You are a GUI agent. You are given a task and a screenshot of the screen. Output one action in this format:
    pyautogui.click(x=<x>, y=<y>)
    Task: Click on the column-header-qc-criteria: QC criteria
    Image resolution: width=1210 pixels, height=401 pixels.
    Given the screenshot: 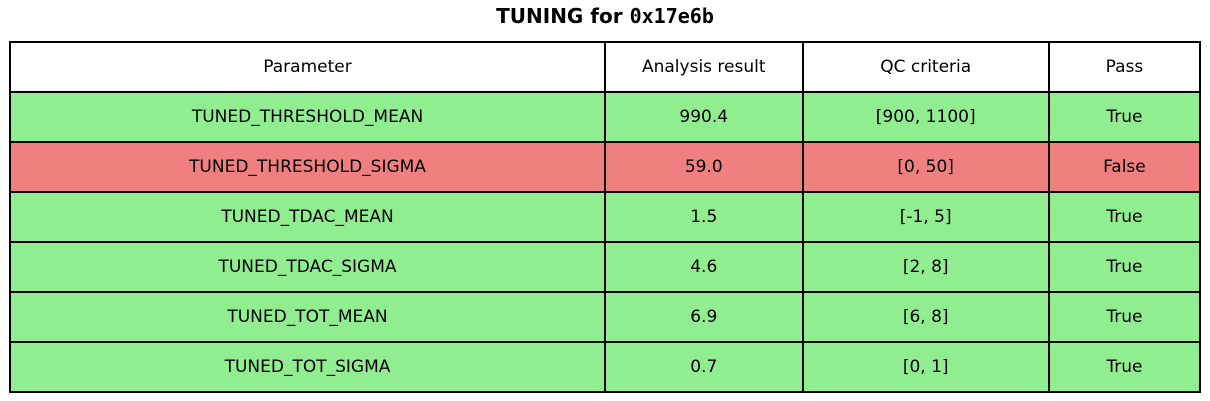 What is the action you would take?
    pyautogui.click(x=925, y=67)
    